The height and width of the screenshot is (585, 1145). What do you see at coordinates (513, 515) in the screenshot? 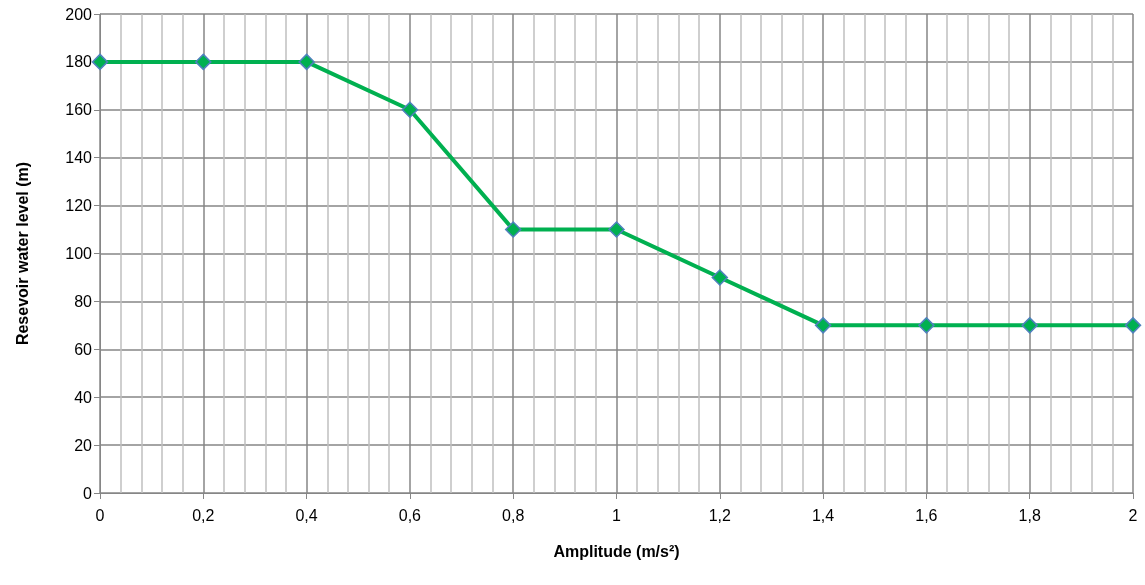
I see `x-tick-label: 0,8` at bounding box center [513, 515].